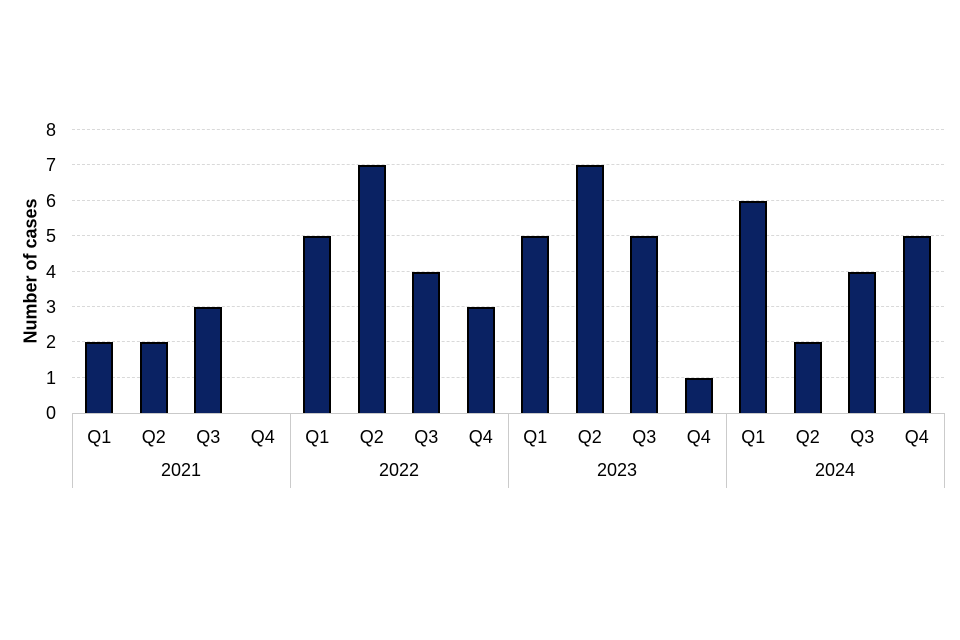  What do you see at coordinates (698, 395) in the screenshot?
I see `bar-2023-Q4` at bounding box center [698, 395].